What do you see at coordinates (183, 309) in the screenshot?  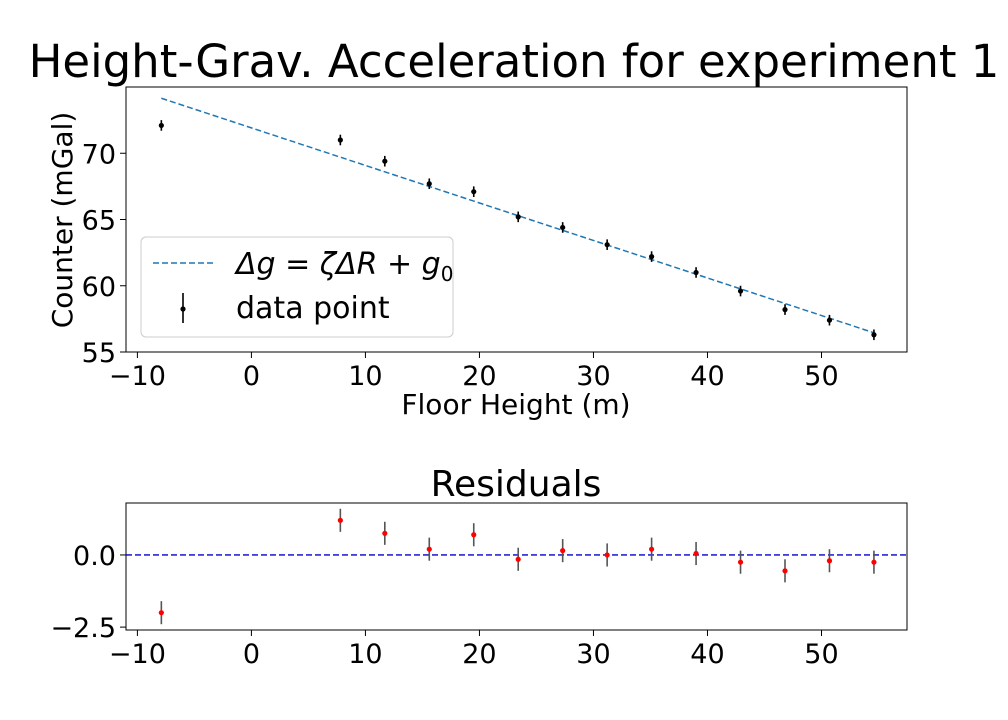 I see `legend-point-swatch` at bounding box center [183, 309].